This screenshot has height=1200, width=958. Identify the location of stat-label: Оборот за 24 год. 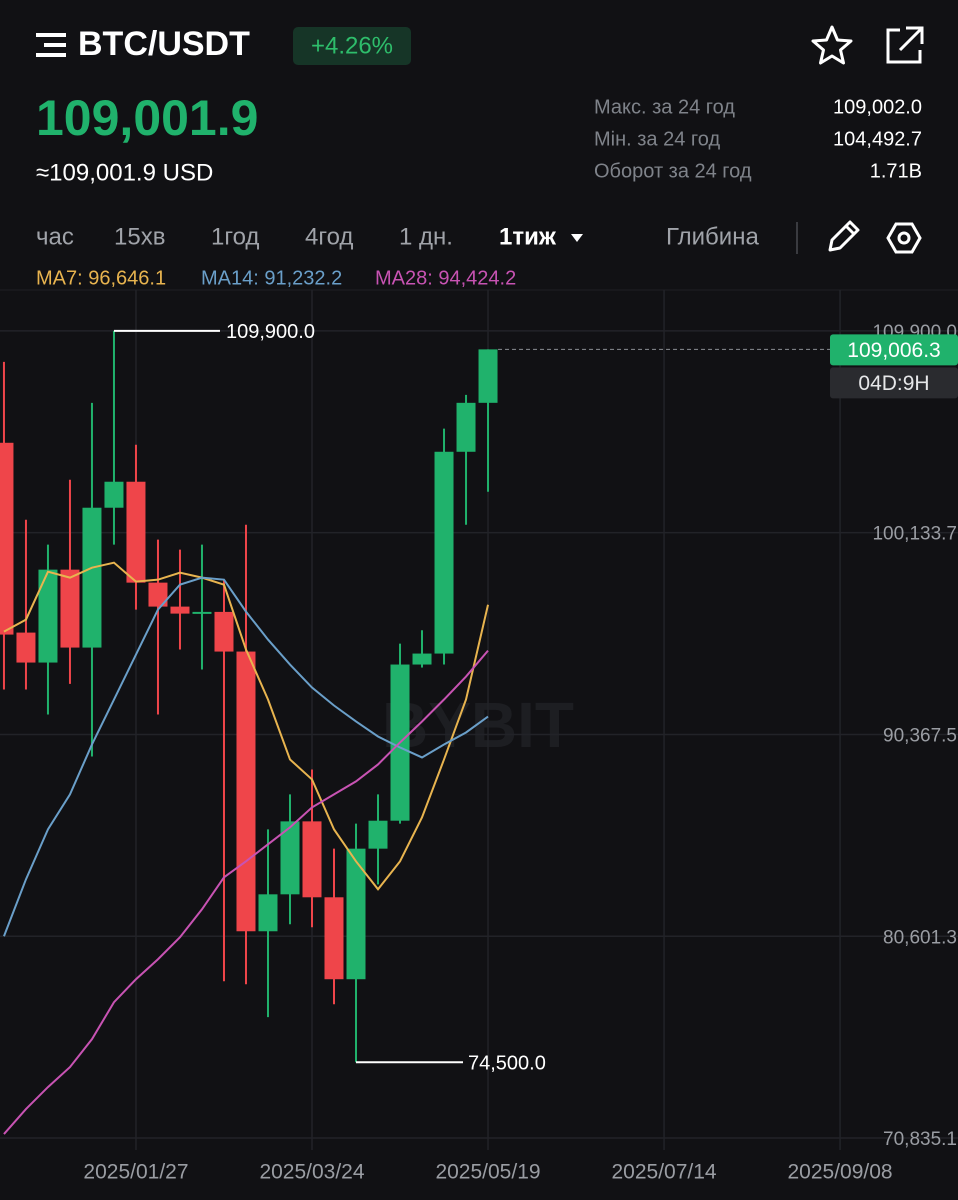
(673, 171).